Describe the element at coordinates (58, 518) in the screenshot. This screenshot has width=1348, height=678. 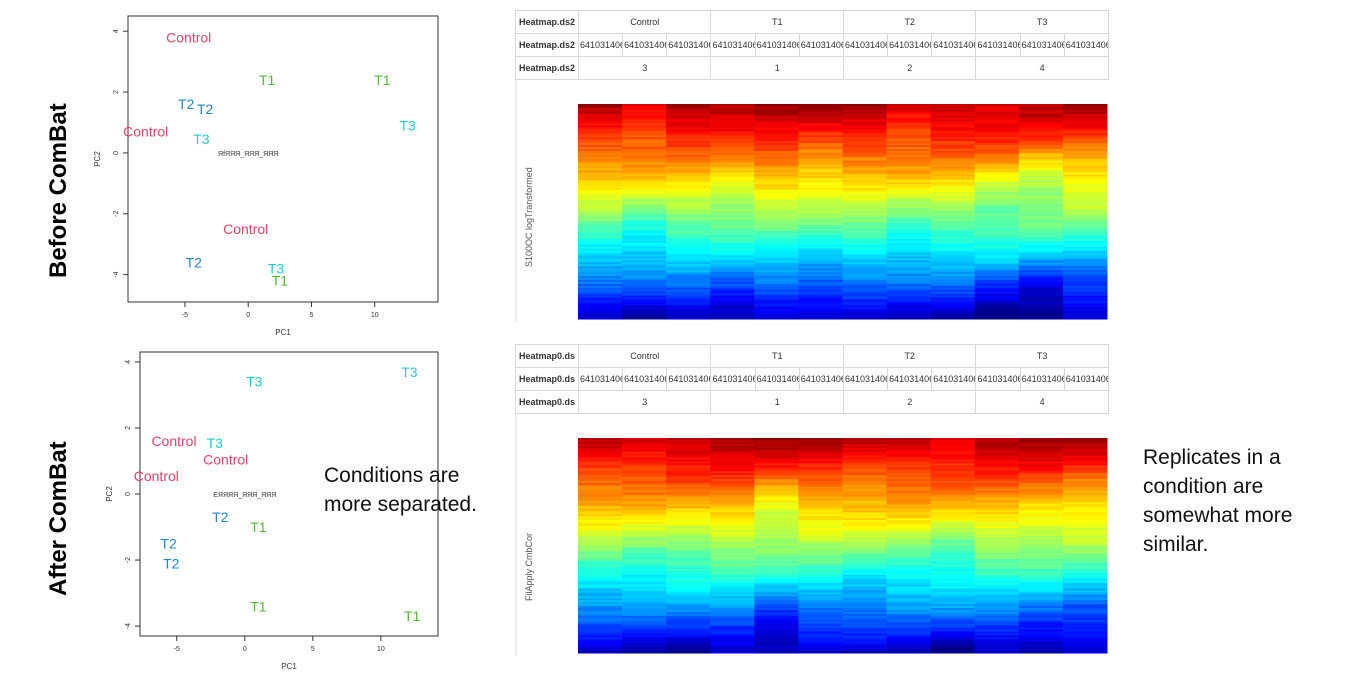
I see `after-combat-label: After ComBat` at that location.